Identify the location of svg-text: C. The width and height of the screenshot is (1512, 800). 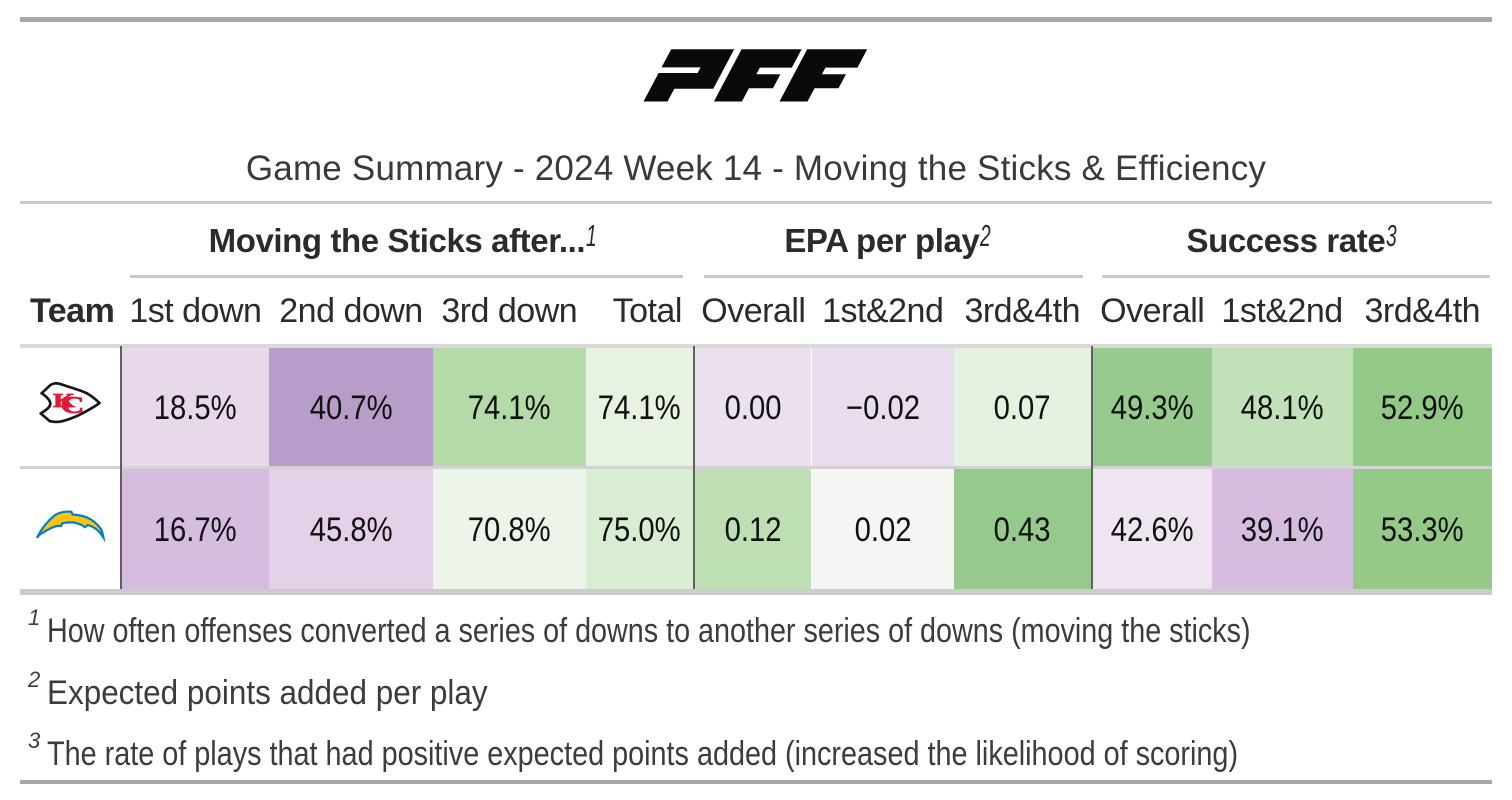
(73, 406).